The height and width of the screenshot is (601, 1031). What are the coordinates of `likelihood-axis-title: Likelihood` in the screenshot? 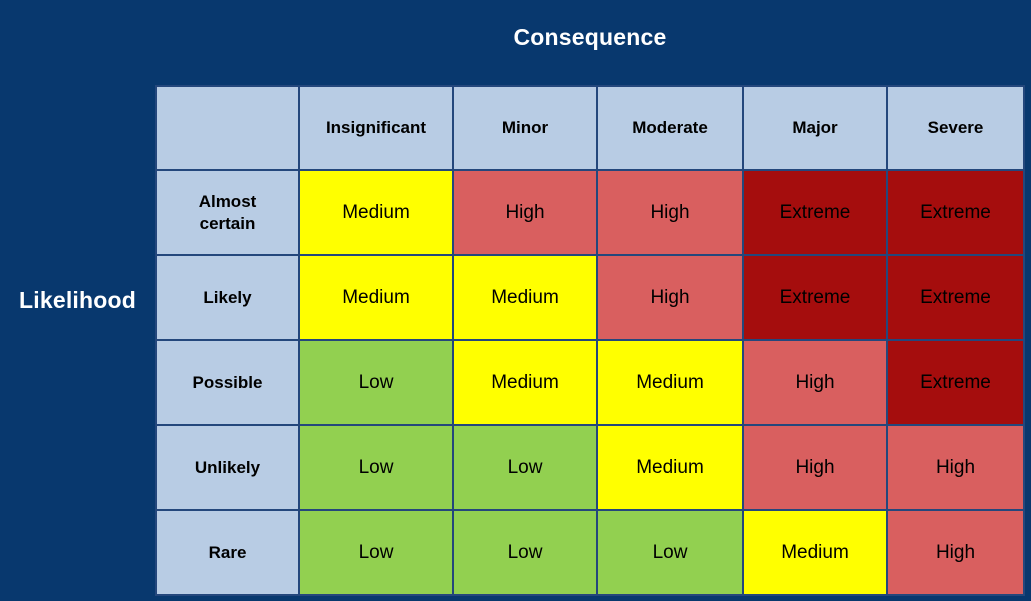 It's located at (77, 300).